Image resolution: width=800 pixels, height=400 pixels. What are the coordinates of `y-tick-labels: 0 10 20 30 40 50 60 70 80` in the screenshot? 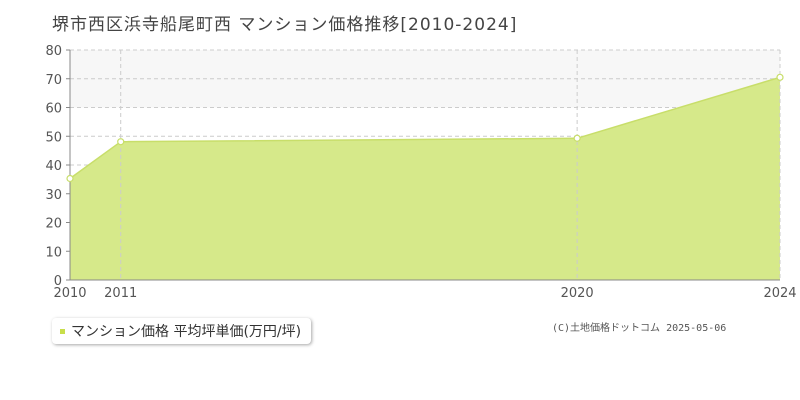 It's located at (57, 166).